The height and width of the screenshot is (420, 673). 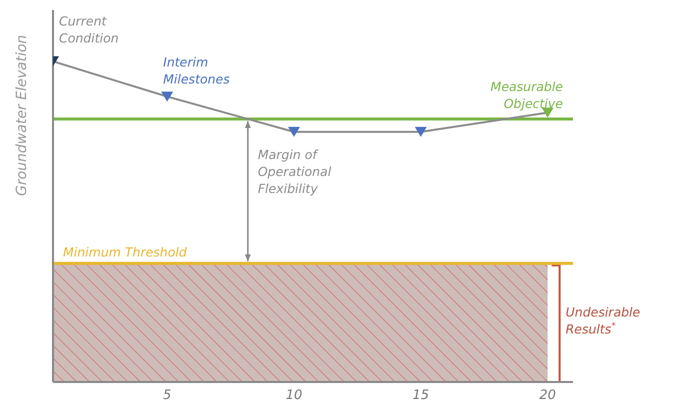 I want to click on x-tick-label: 10, so click(x=294, y=396).